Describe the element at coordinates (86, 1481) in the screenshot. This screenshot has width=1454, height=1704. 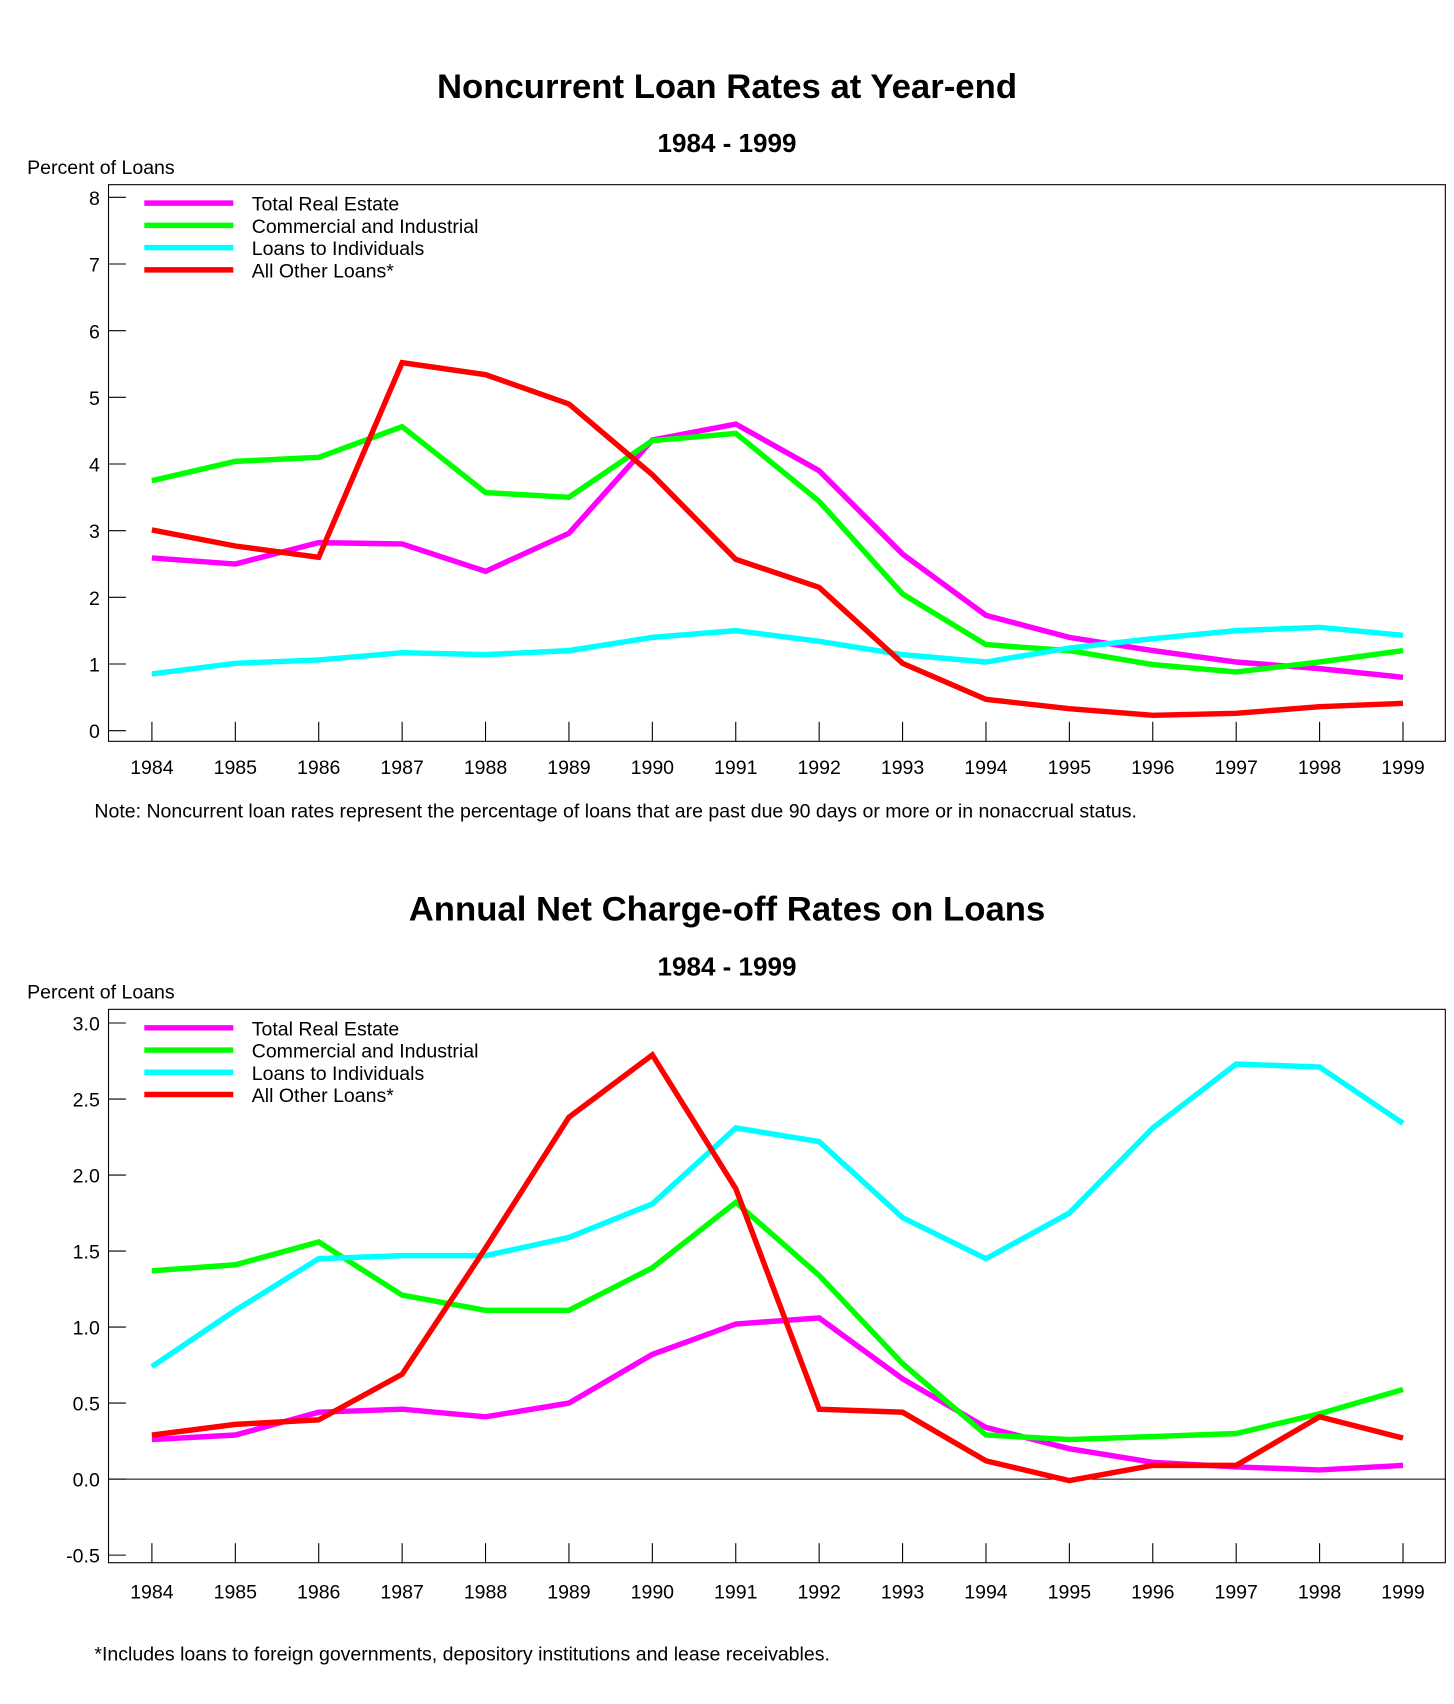
I see `y-tick-label: 0.0` at that location.